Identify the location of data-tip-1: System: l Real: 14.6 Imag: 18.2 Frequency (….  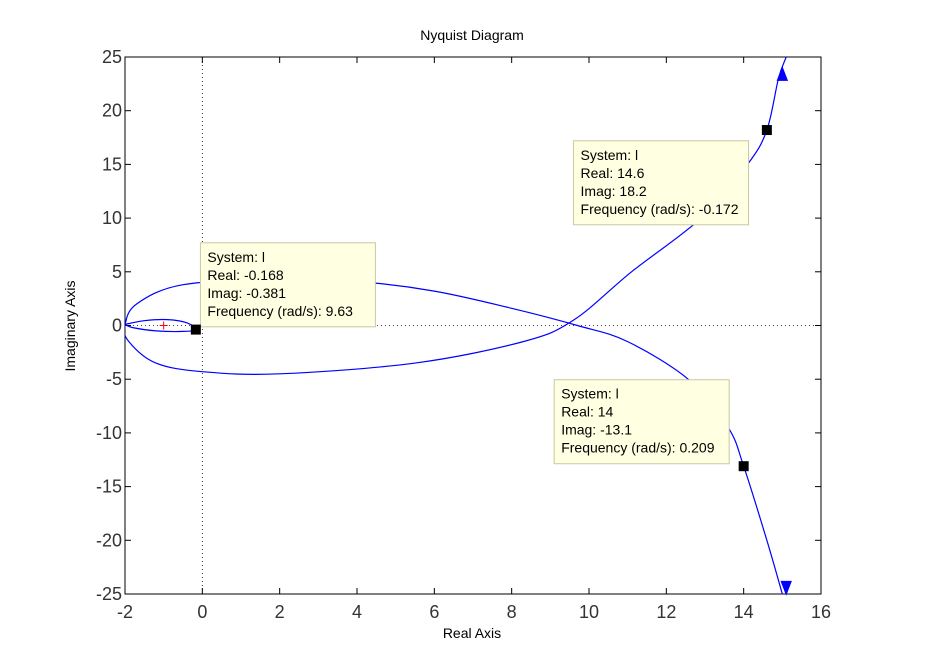
(672, 175).